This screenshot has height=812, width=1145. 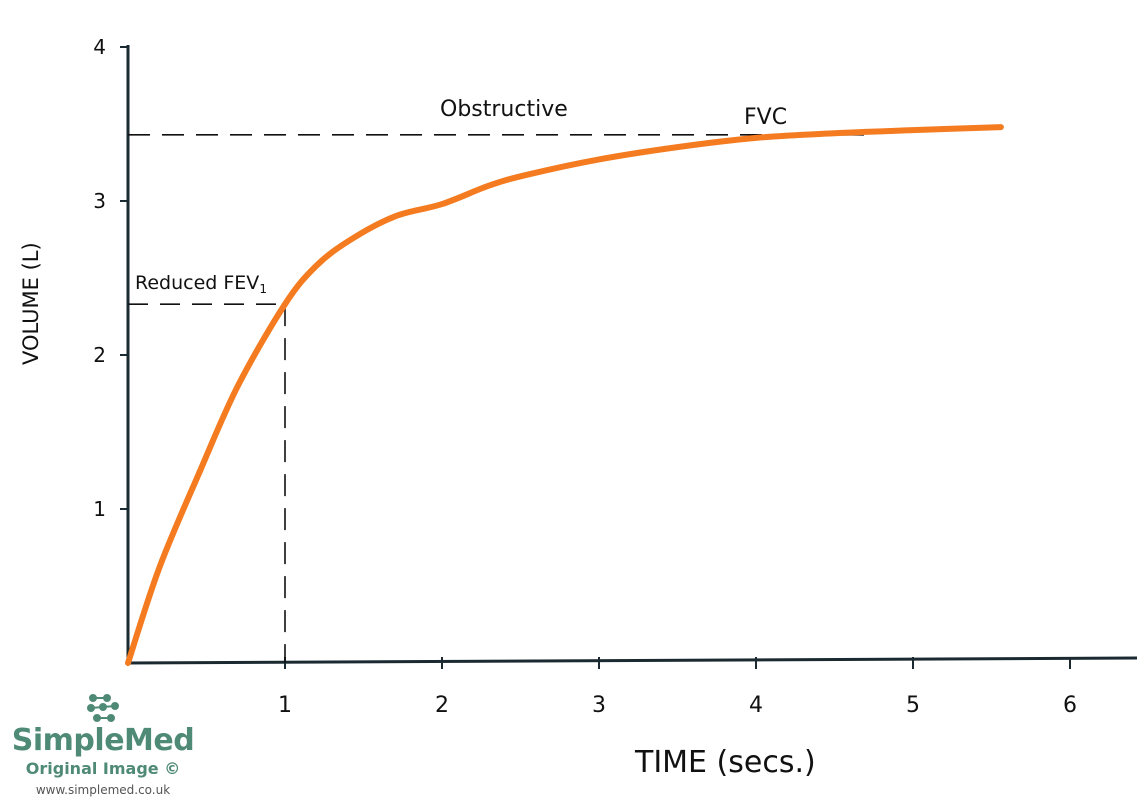 What do you see at coordinates (99, 355) in the screenshot?
I see `y-tick-label: 2` at bounding box center [99, 355].